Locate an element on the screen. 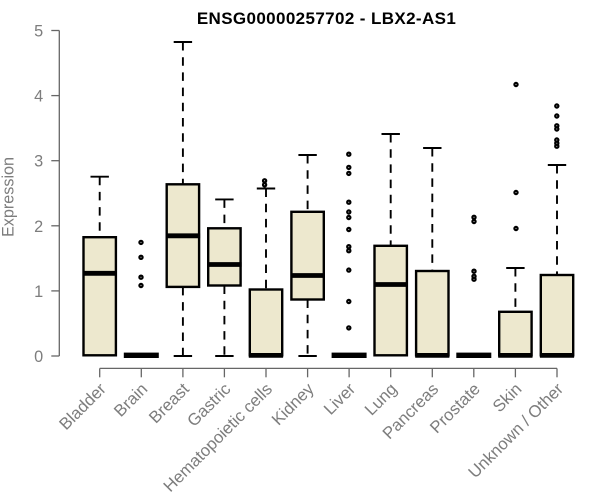  svg-text: 0 is located at coordinates (38, 357).